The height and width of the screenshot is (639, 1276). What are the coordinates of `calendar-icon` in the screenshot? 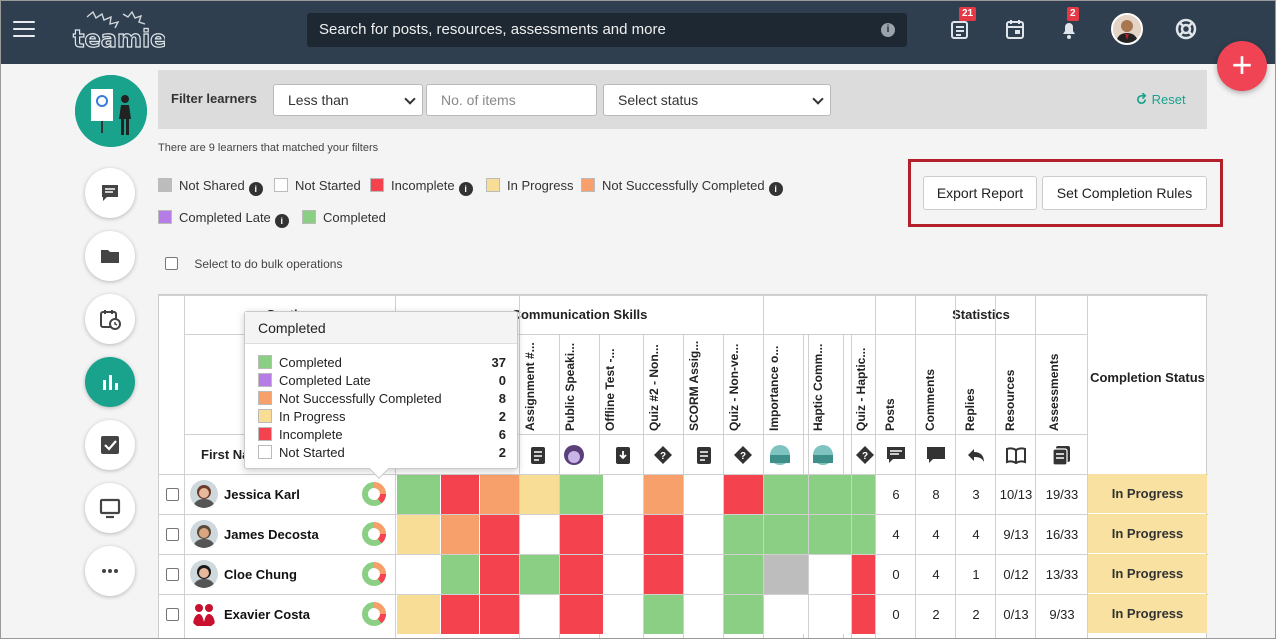 It's located at (1015, 29).